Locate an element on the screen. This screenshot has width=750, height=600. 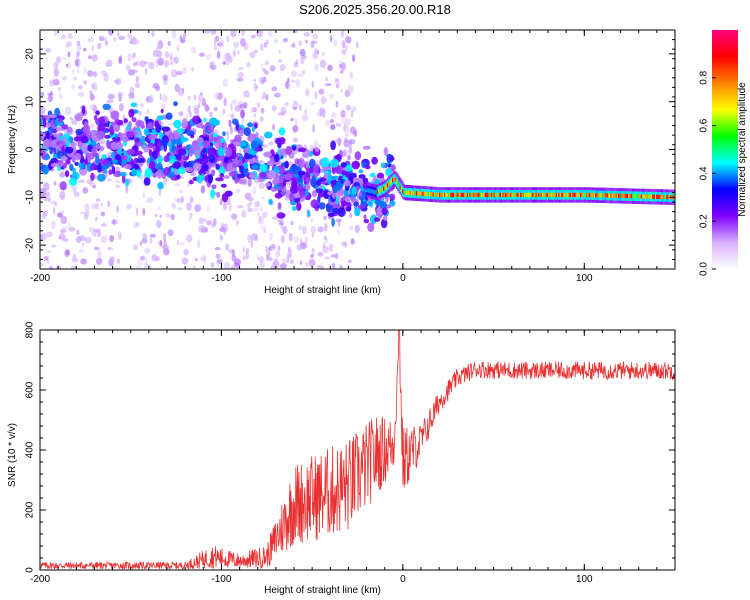
colorbar-tick-label: 0.4 is located at coordinates (704, 173).